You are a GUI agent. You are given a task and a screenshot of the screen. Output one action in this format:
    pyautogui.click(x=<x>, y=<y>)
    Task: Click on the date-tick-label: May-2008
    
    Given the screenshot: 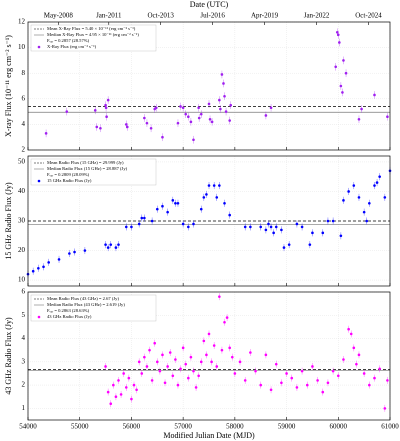 What is the action you would take?
    pyautogui.click(x=59, y=16)
    